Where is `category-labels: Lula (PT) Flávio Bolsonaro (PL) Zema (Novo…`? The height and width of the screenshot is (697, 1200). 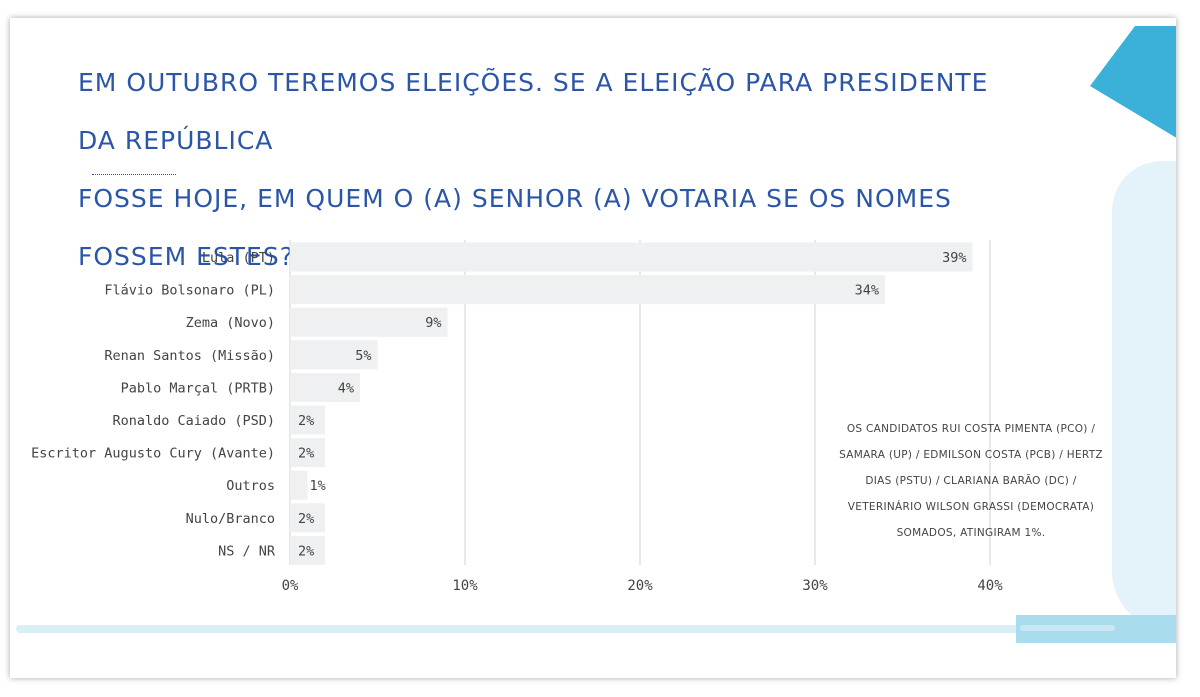
category-labels: Lula (PT) Flávio Bolsonaro (PL) Zema (Novo… is located at coordinates (153, 404).